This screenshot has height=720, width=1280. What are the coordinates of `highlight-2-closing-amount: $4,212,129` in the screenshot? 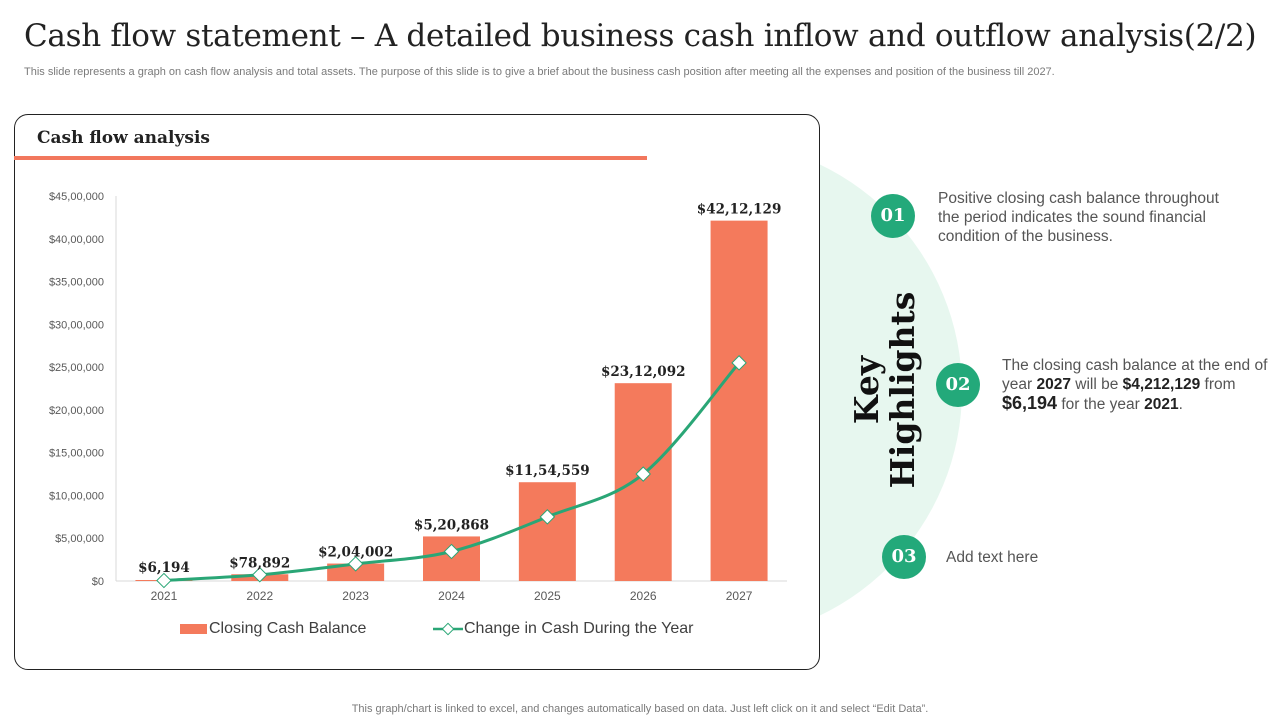 It's located at (1161, 384).